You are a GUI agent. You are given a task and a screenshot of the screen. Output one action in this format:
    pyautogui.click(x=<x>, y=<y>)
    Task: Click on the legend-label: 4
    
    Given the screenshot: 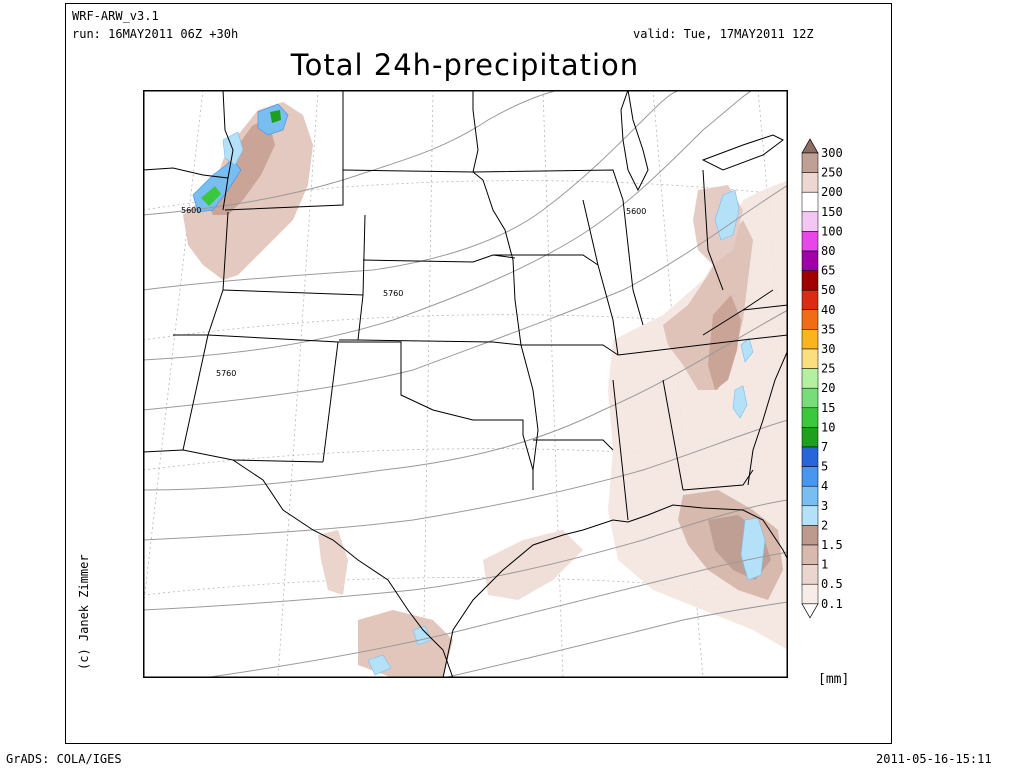 What is the action you would take?
    pyautogui.click(x=824, y=486)
    